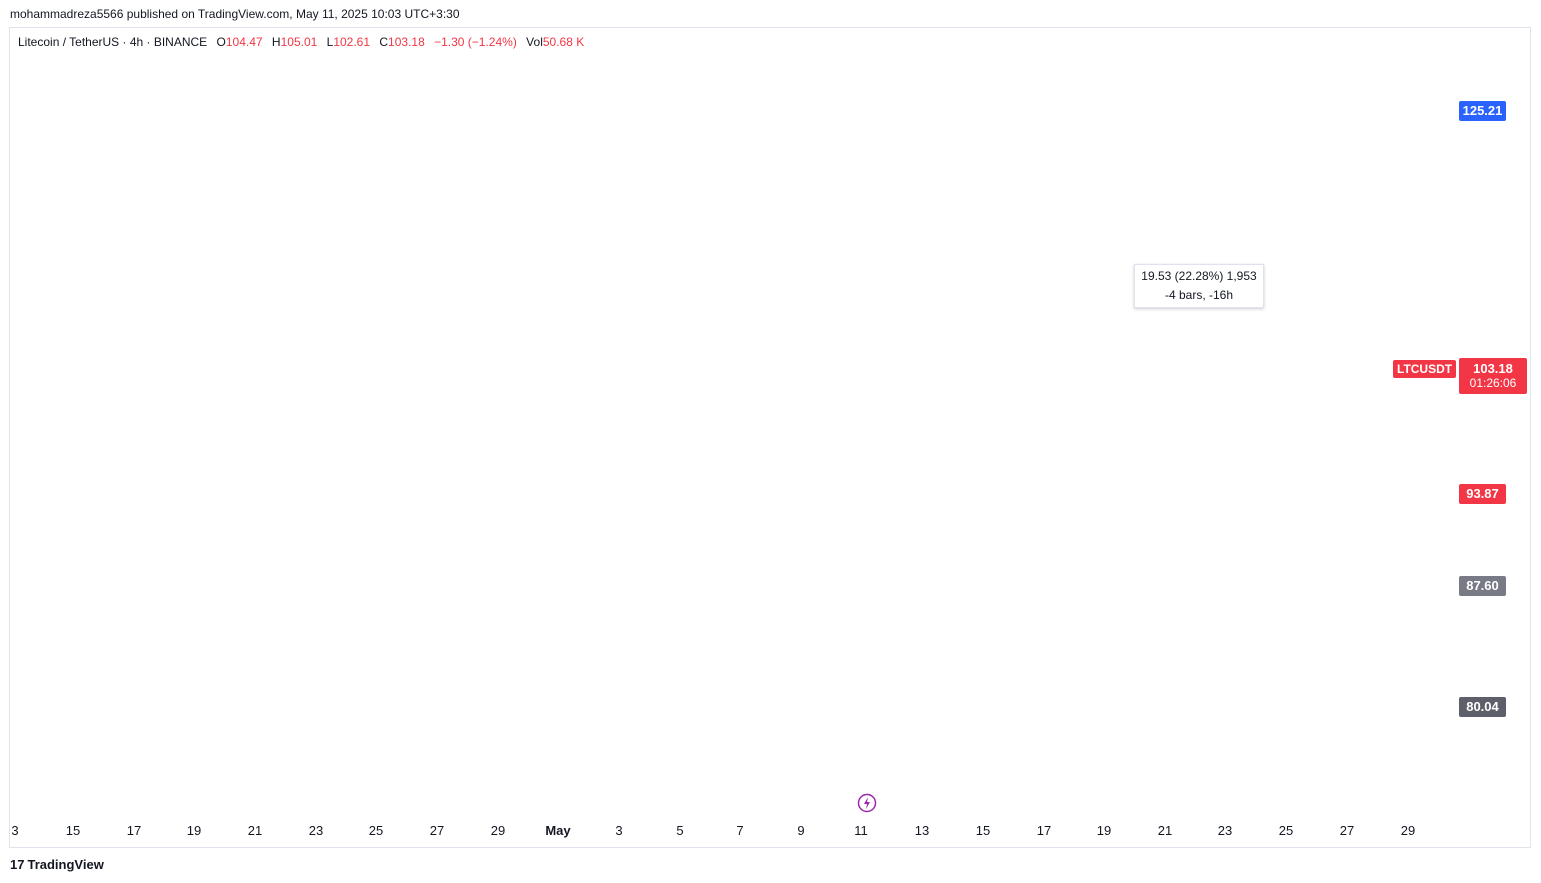 The image size is (1541, 883). What do you see at coordinates (740, 830) in the screenshot?
I see `x-tick-label: 7` at bounding box center [740, 830].